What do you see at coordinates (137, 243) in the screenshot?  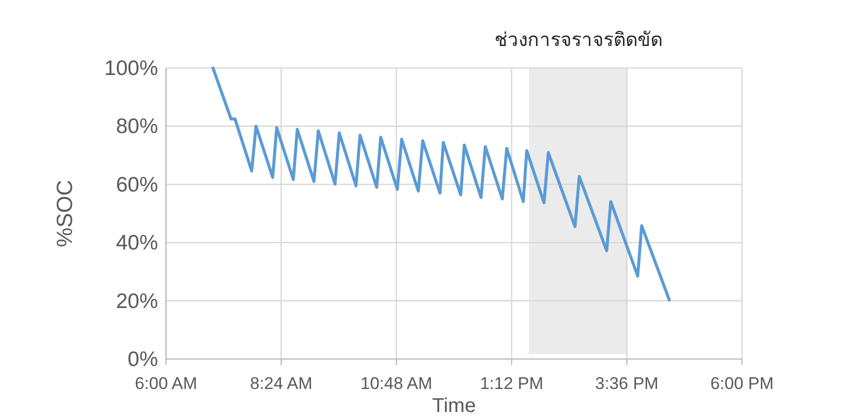 I see `y-tick-label: 40%` at bounding box center [137, 243].